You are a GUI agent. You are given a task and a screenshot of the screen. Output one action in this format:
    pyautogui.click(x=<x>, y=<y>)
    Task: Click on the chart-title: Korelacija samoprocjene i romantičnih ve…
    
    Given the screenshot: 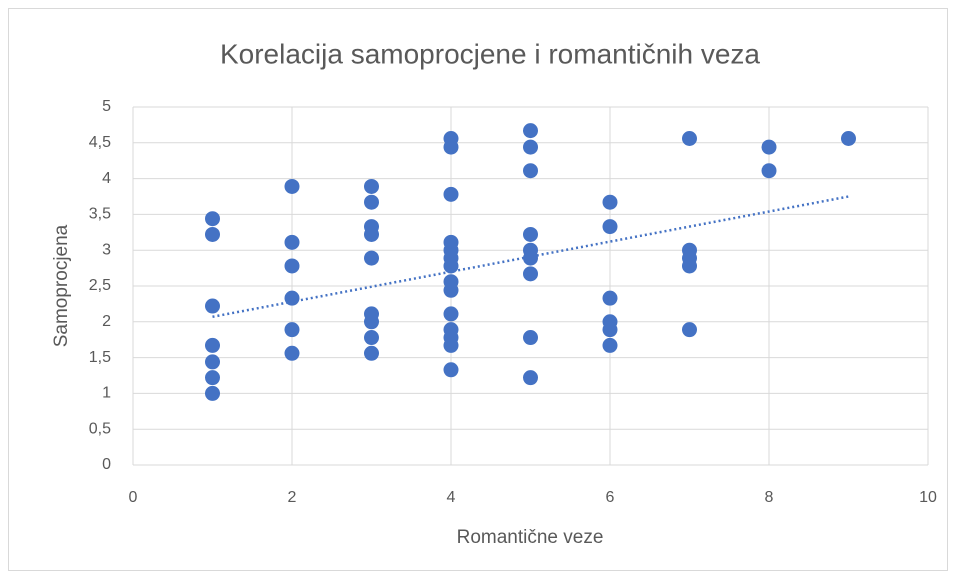 What is the action you would take?
    pyautogui.click(x=490, y=53)
    